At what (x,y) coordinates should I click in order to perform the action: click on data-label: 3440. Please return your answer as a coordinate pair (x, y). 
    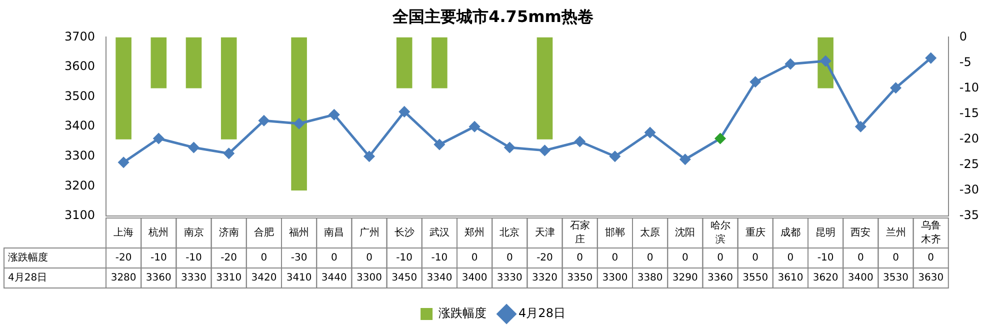
    Looking at the image, I should click on (334, 278).